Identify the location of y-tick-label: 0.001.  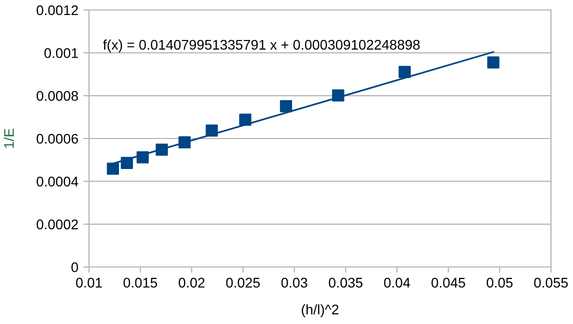
(61, 53).